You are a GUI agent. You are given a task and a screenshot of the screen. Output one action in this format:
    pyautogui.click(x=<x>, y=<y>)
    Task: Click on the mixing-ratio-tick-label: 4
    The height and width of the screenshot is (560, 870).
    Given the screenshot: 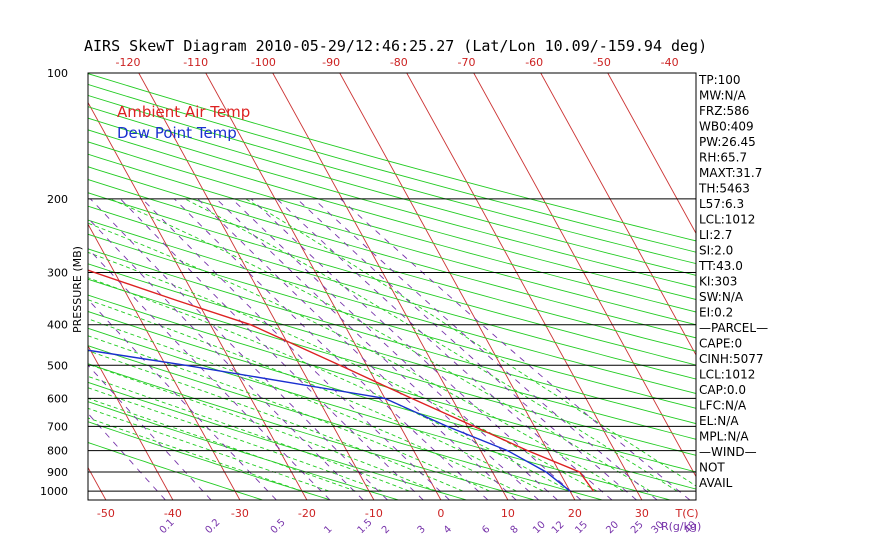 What is the action you would take?
    pyautogui.click(x=448, y=530)
    